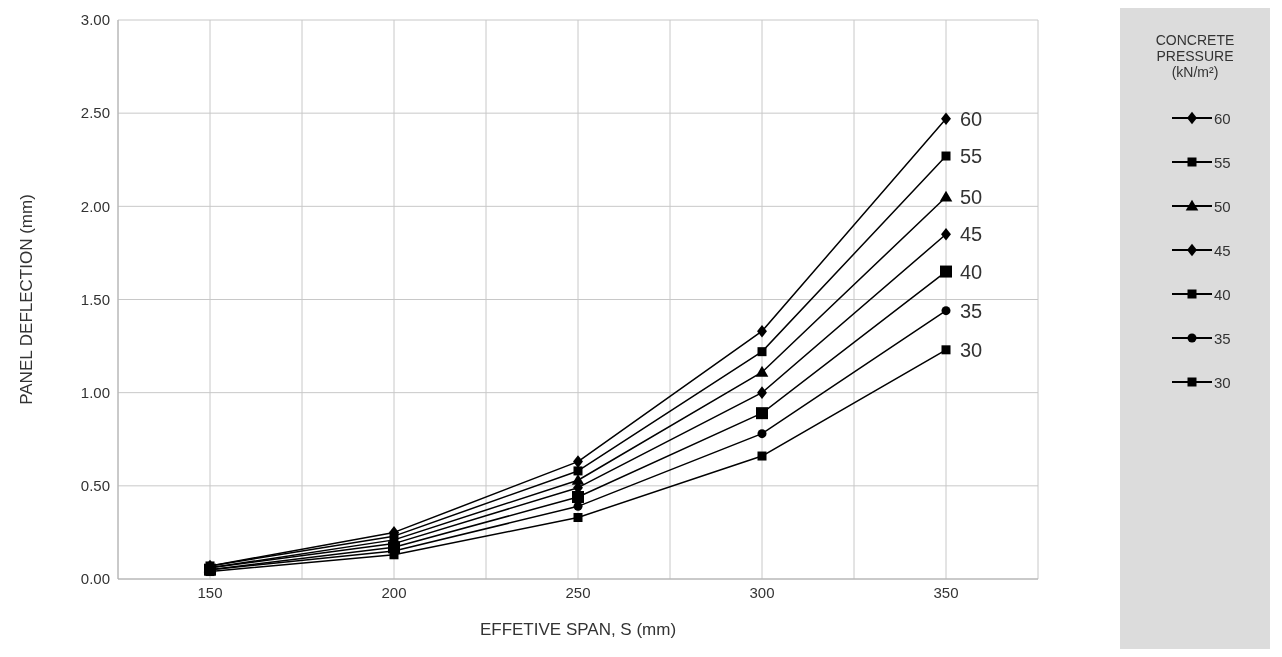 The image size is (1282, 657). I want to click on x-tick-label: 250, so click(578, 592).